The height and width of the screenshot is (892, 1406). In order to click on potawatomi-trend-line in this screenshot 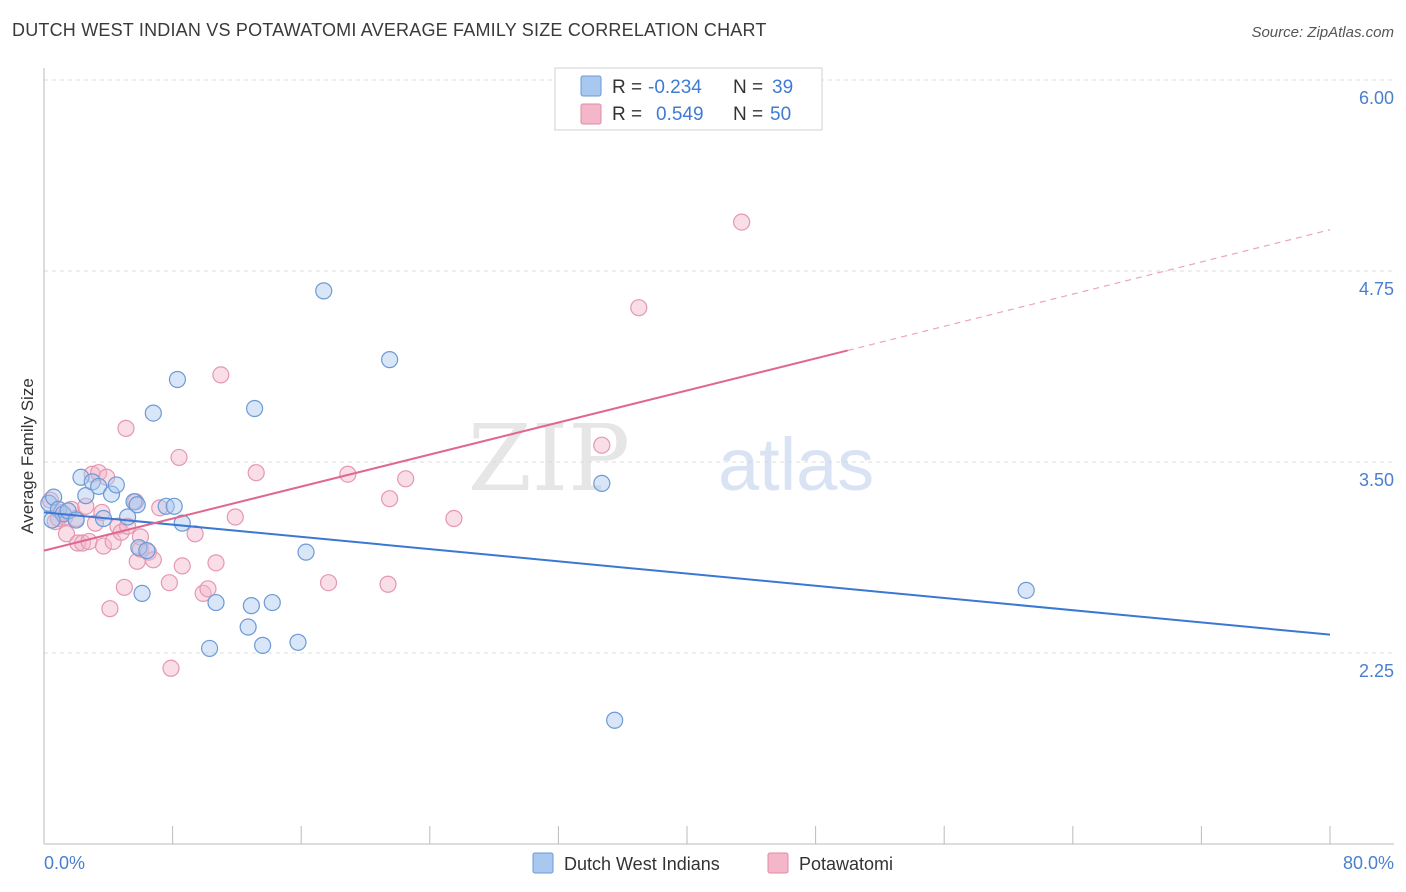, I will do `click(445, 450)`.